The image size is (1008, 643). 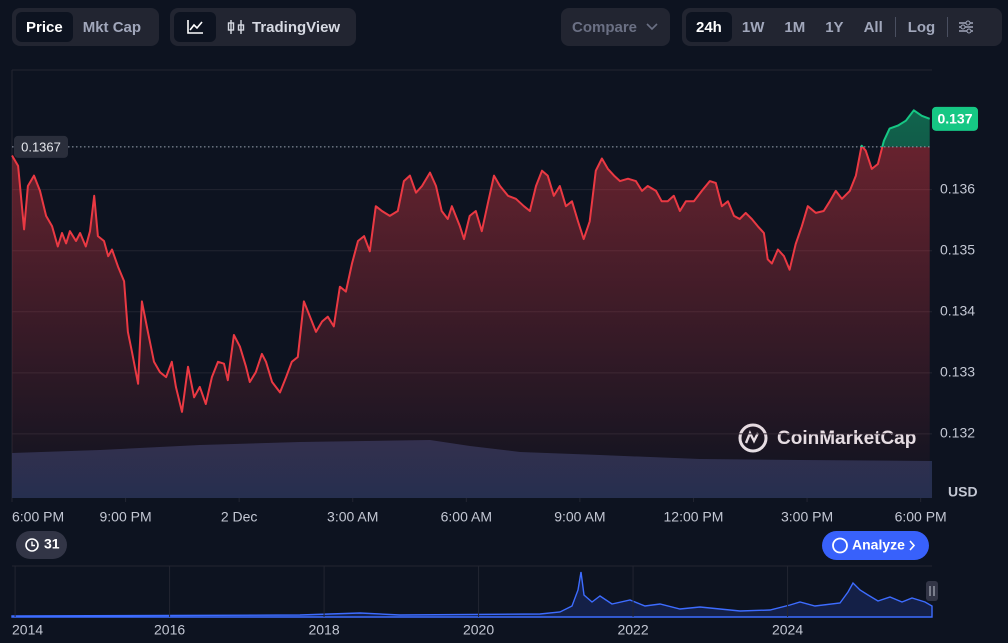 I want to click on overview-tick-label: 2014, so click(x=27, y=630).